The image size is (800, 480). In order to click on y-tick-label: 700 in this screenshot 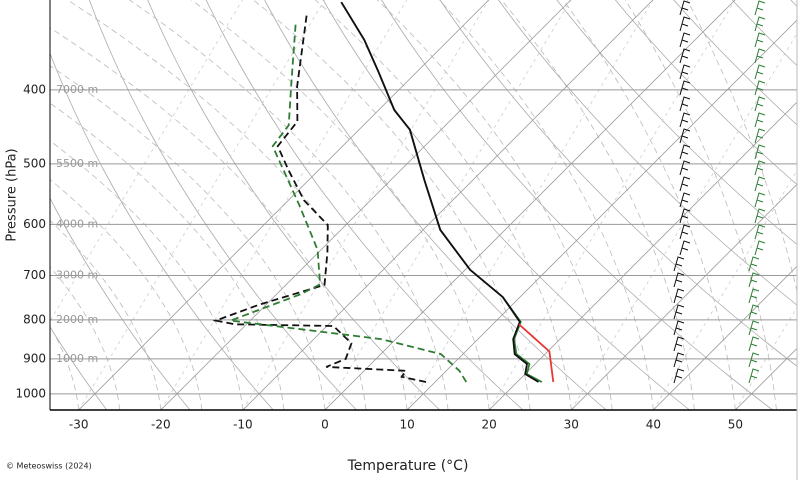, I will do `click(34, 275)`.